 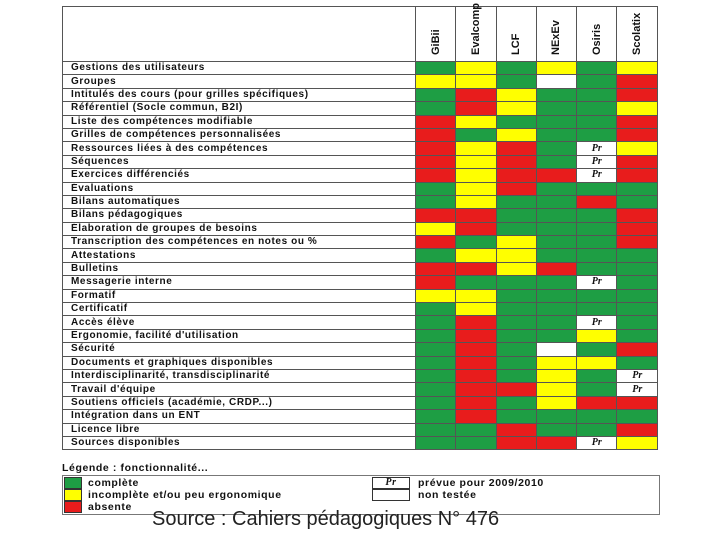 I want to click on source-caption: Source : Cahiers pédagogiques N° 476, so click(x=326, y=519).